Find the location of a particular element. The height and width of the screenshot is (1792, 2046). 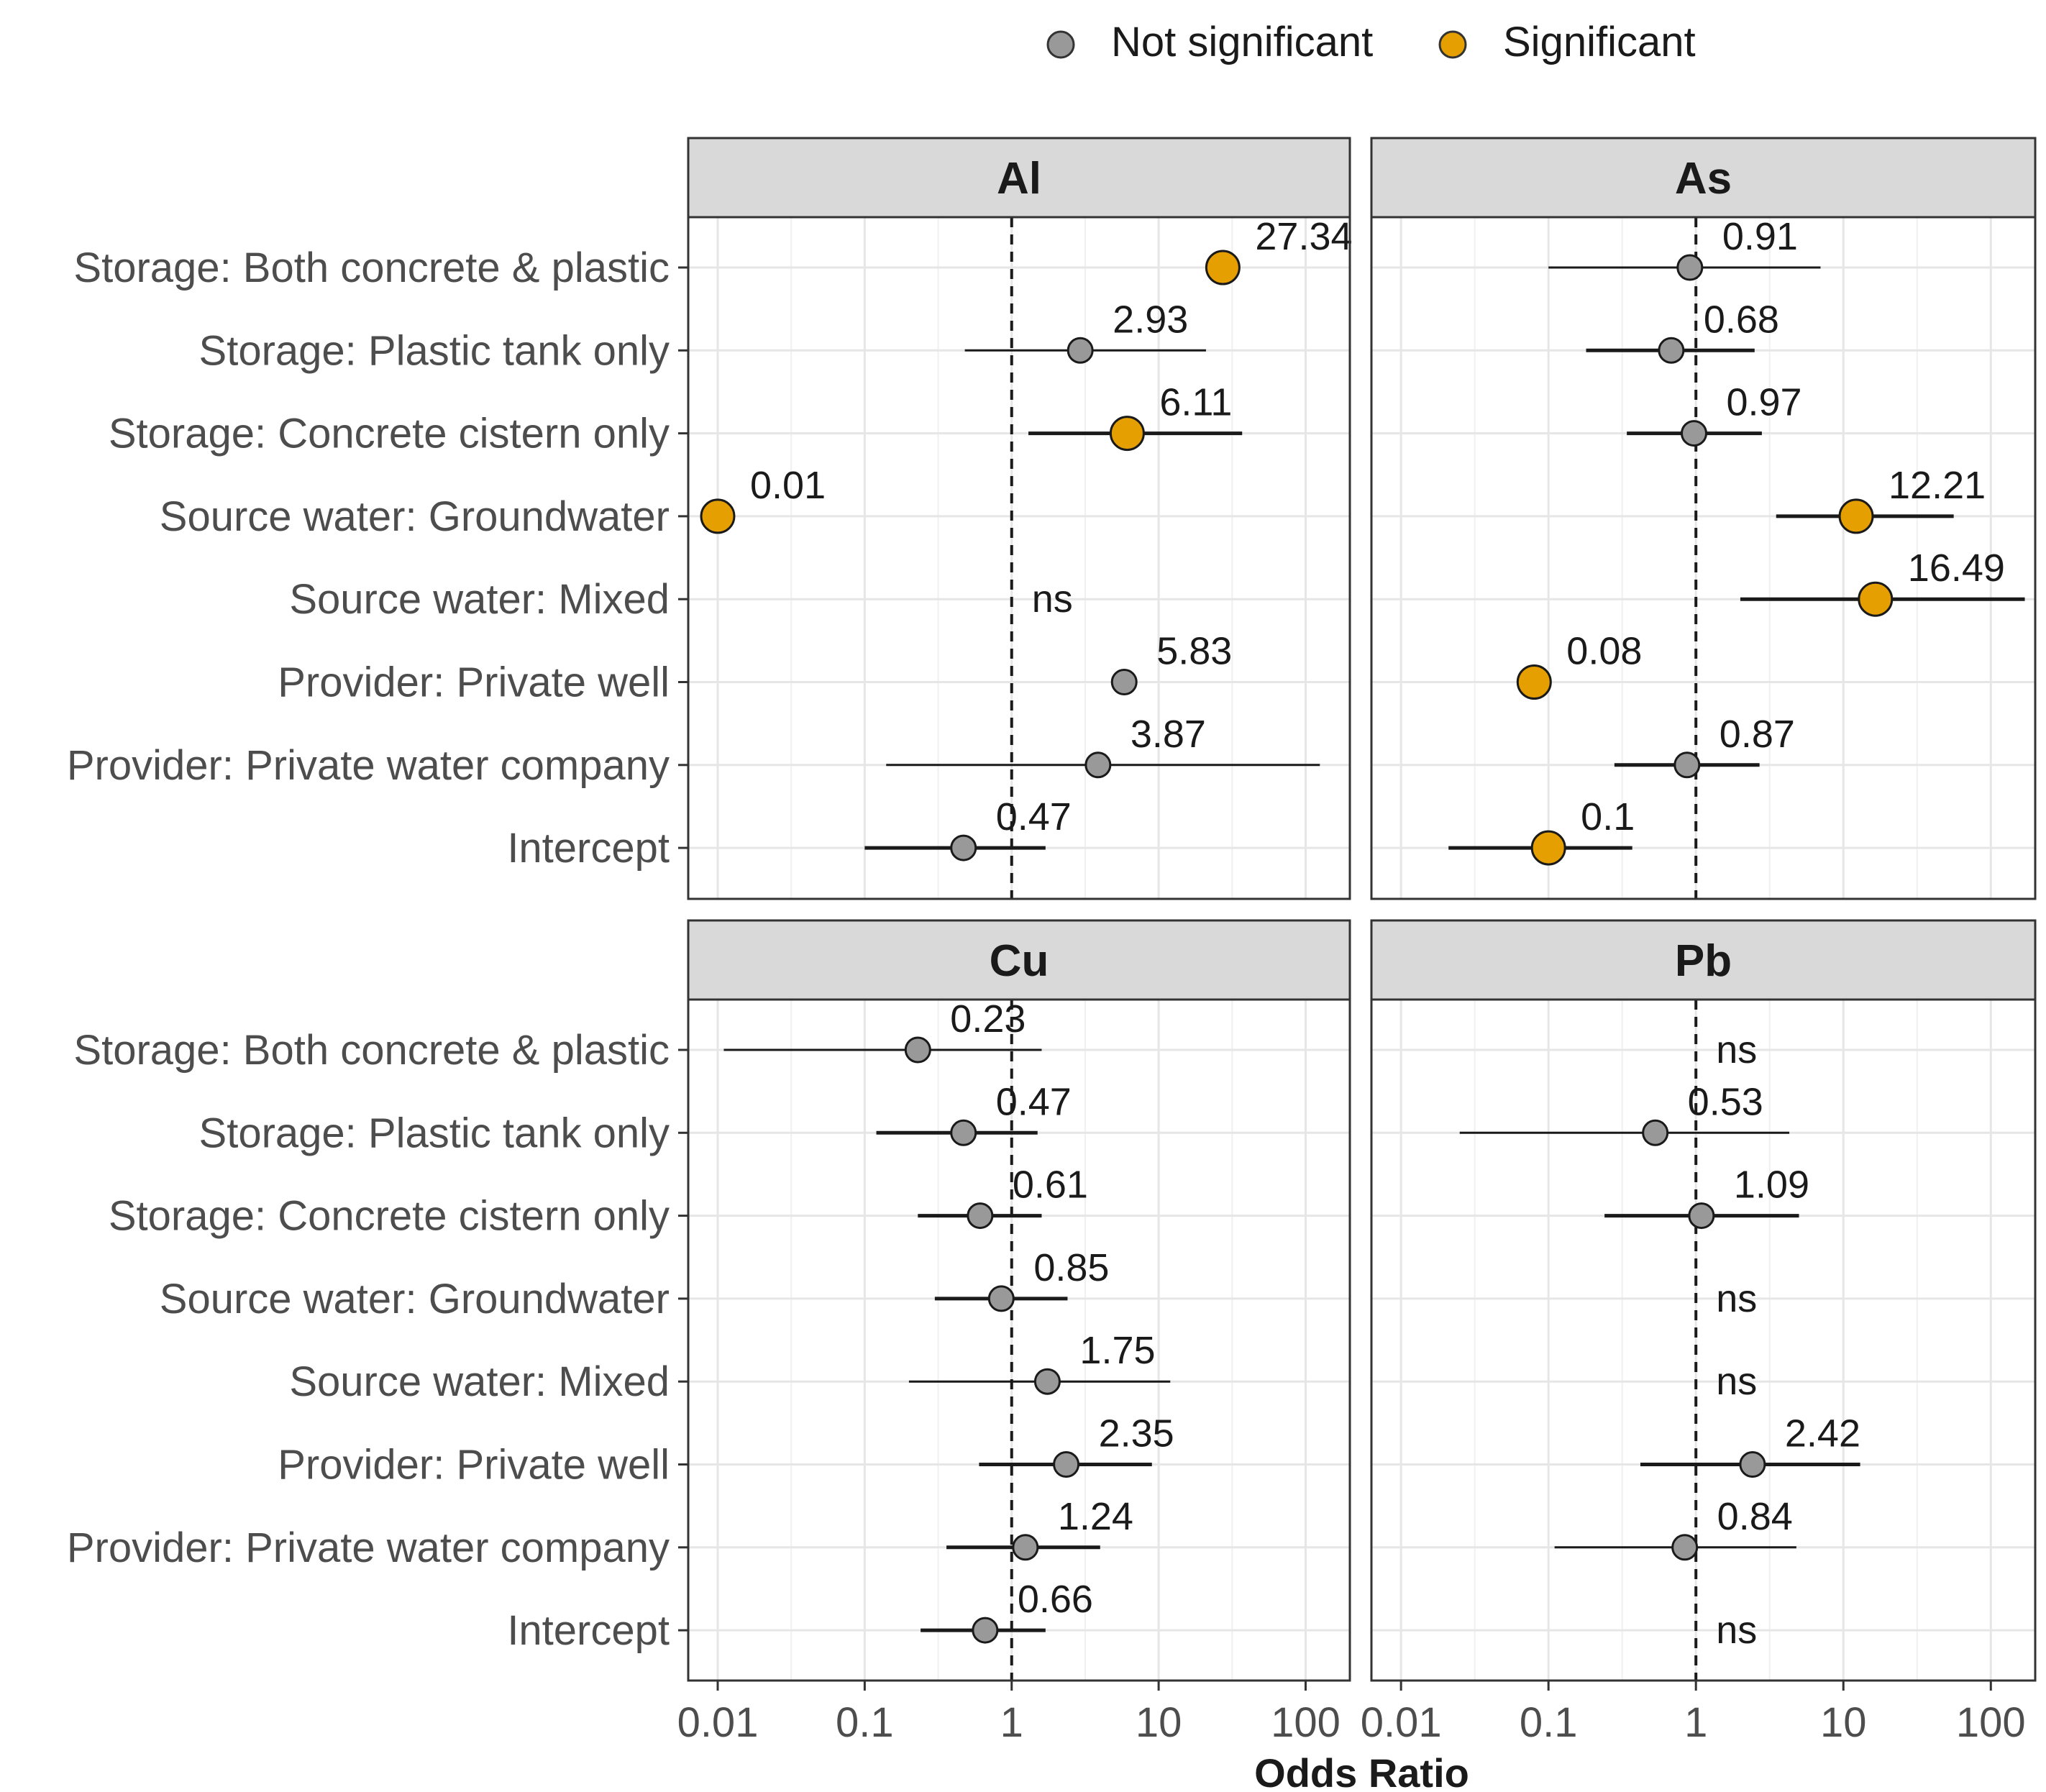

data-label: 0.23 is located at coordinates (988, 1019).